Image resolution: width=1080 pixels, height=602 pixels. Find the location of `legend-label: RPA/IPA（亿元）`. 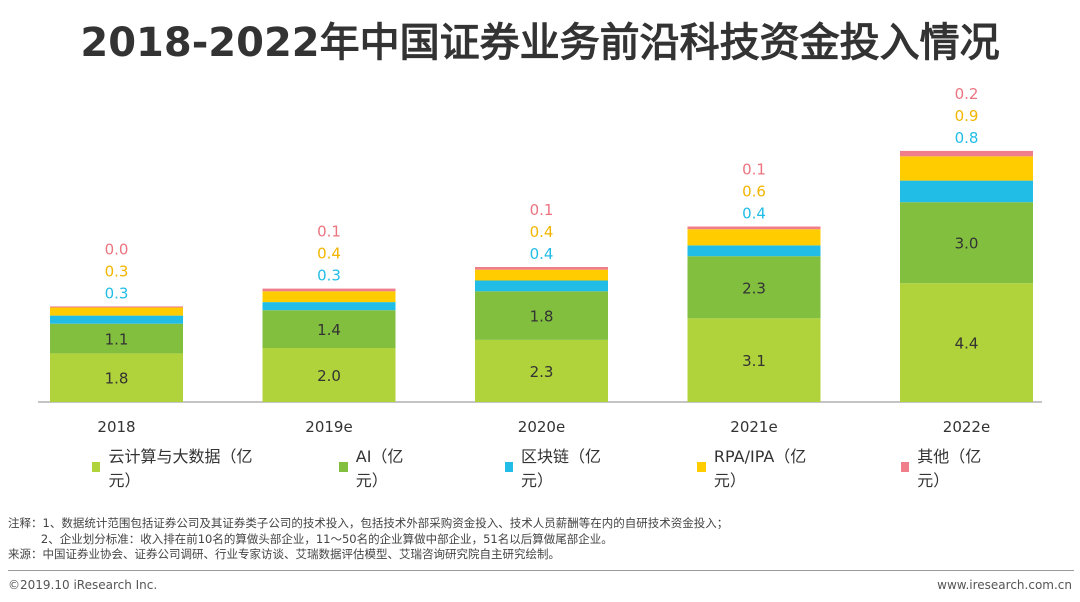

legend-label: RPA/IPA（亿元） is located at coordinates (760, 468).